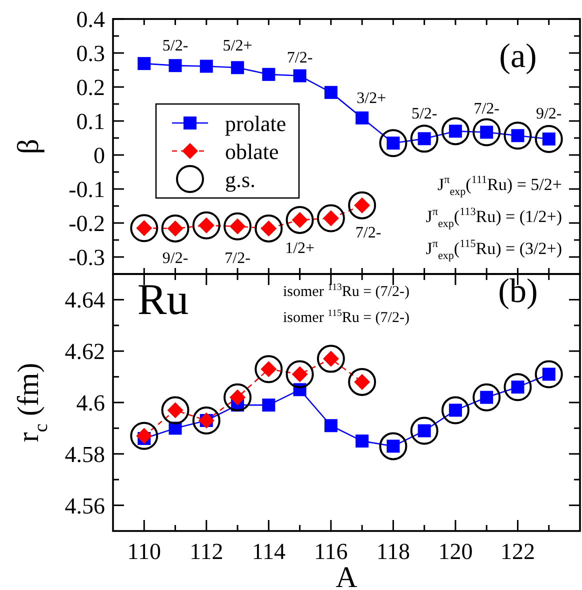  Describe the element at coordinates (207, 551) in the screenshot. I see `x-tick-label: 112` at that location.